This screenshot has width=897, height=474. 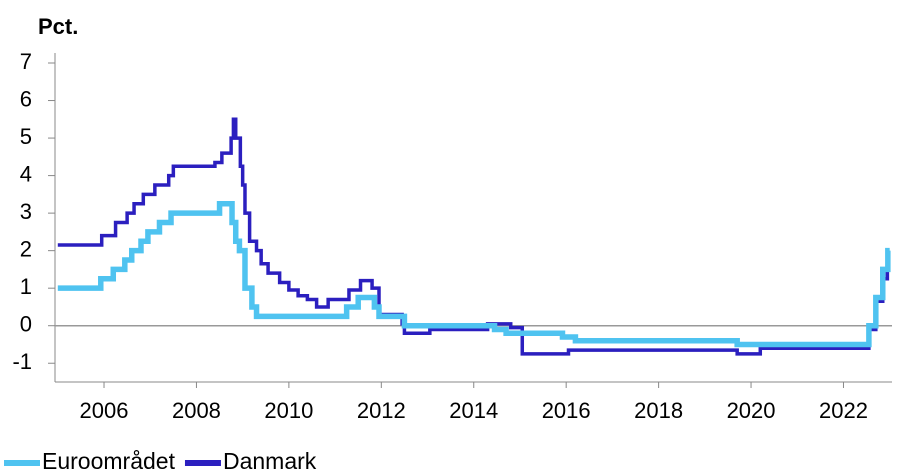 I want to click on x-tick-label: 2018, so click(x=658, y=410).